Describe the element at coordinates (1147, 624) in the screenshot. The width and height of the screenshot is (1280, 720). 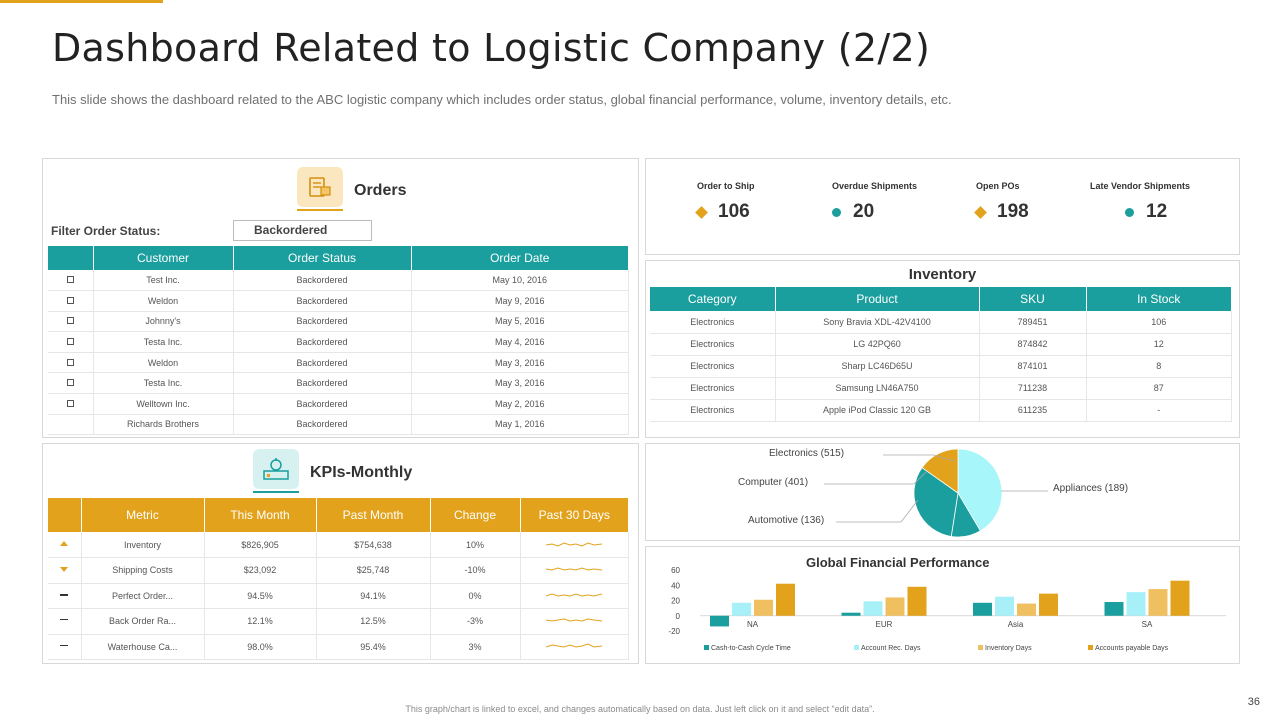
I see `x-category-label: SA` at that location.